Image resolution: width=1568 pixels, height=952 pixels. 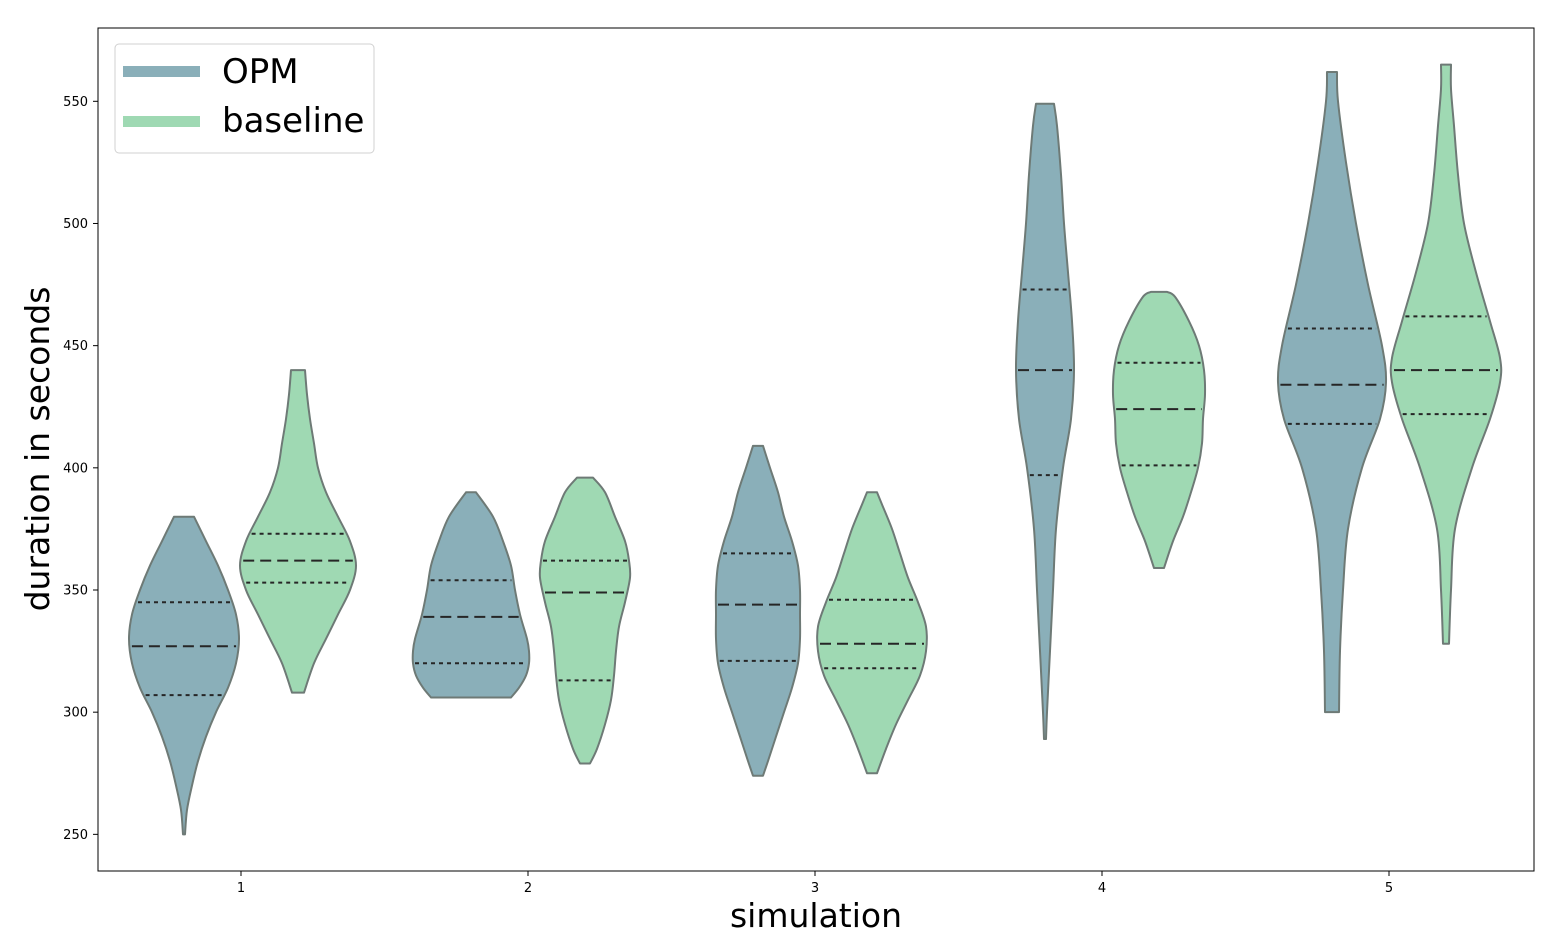 I want to click on y-tick-label: 350, so click(x=75, y=591).